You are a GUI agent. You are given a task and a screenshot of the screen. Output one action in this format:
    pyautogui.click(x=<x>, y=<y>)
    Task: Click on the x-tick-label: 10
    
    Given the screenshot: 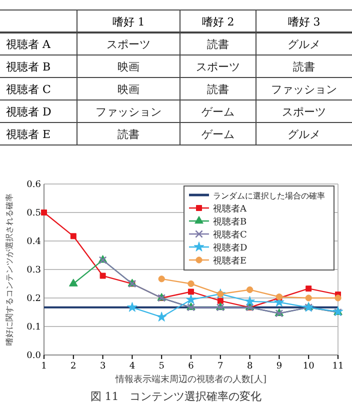 What is the action you would take?
    pyautogui.click(x=308, y=366)
    